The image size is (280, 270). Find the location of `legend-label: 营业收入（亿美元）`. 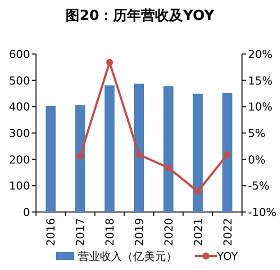

legend-label: 营业收入（亿美元） is located at coordinates (127, 256).